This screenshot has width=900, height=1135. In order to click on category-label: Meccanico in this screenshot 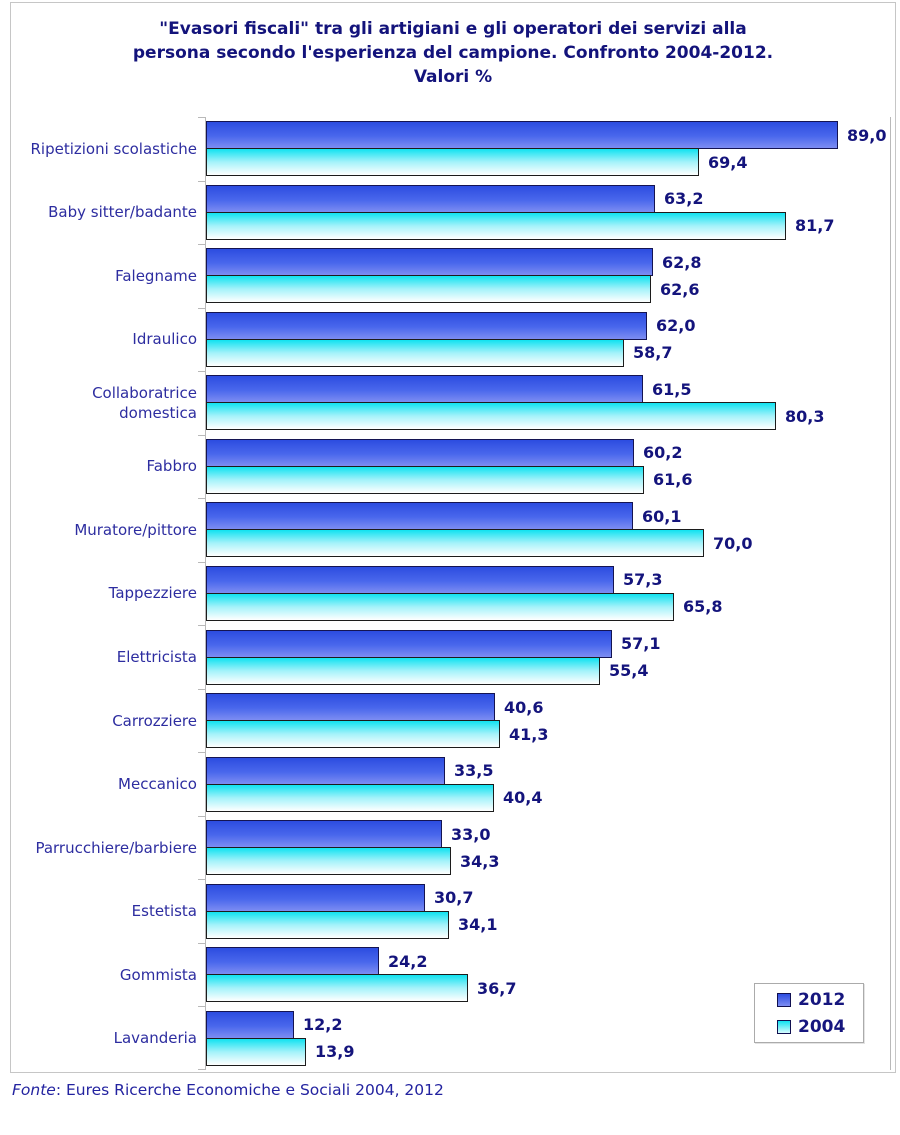, I will do `click(157, 784)`.